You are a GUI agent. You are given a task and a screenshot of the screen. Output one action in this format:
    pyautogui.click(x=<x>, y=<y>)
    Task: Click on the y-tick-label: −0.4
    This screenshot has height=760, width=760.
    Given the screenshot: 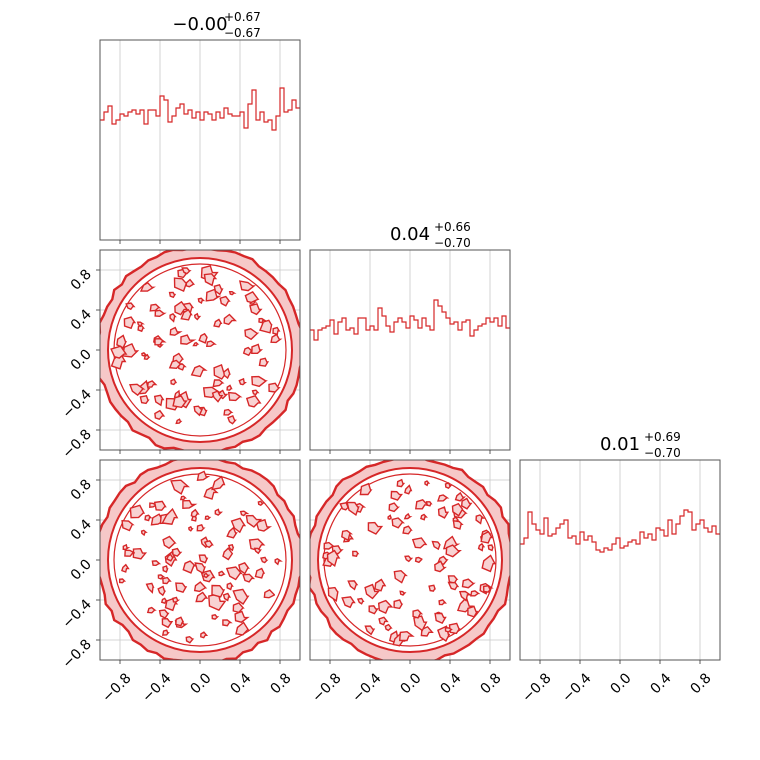 What is the action you would take?
    pyautogui.click(x=76, y=613)
    